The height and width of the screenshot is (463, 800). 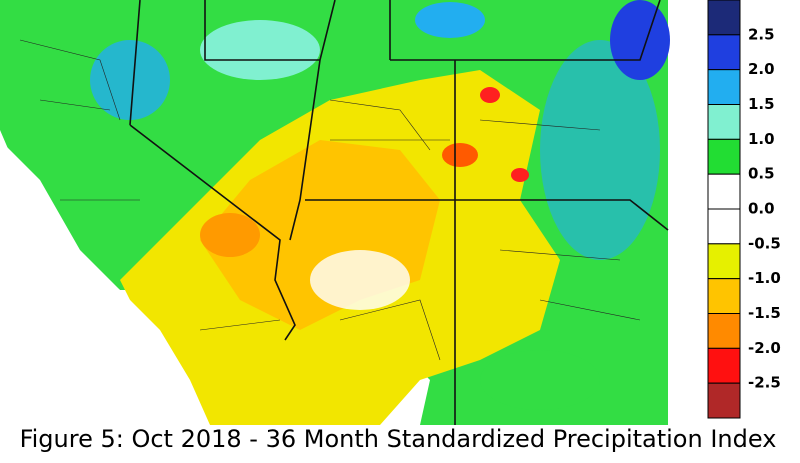 I want to click on legend-label: -2.0, so click(x=764, y=348).